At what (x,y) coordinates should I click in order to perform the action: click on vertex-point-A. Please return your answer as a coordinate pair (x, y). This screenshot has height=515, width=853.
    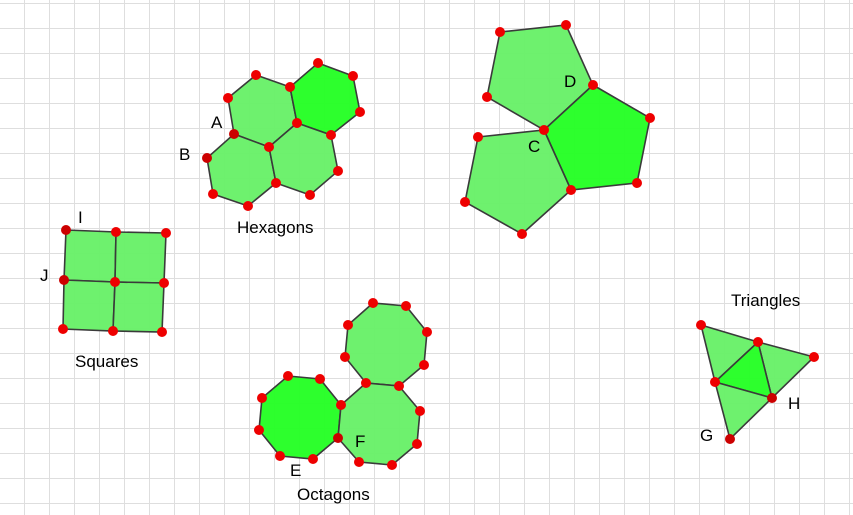
    Looking at the image, I should click on (234, 134).